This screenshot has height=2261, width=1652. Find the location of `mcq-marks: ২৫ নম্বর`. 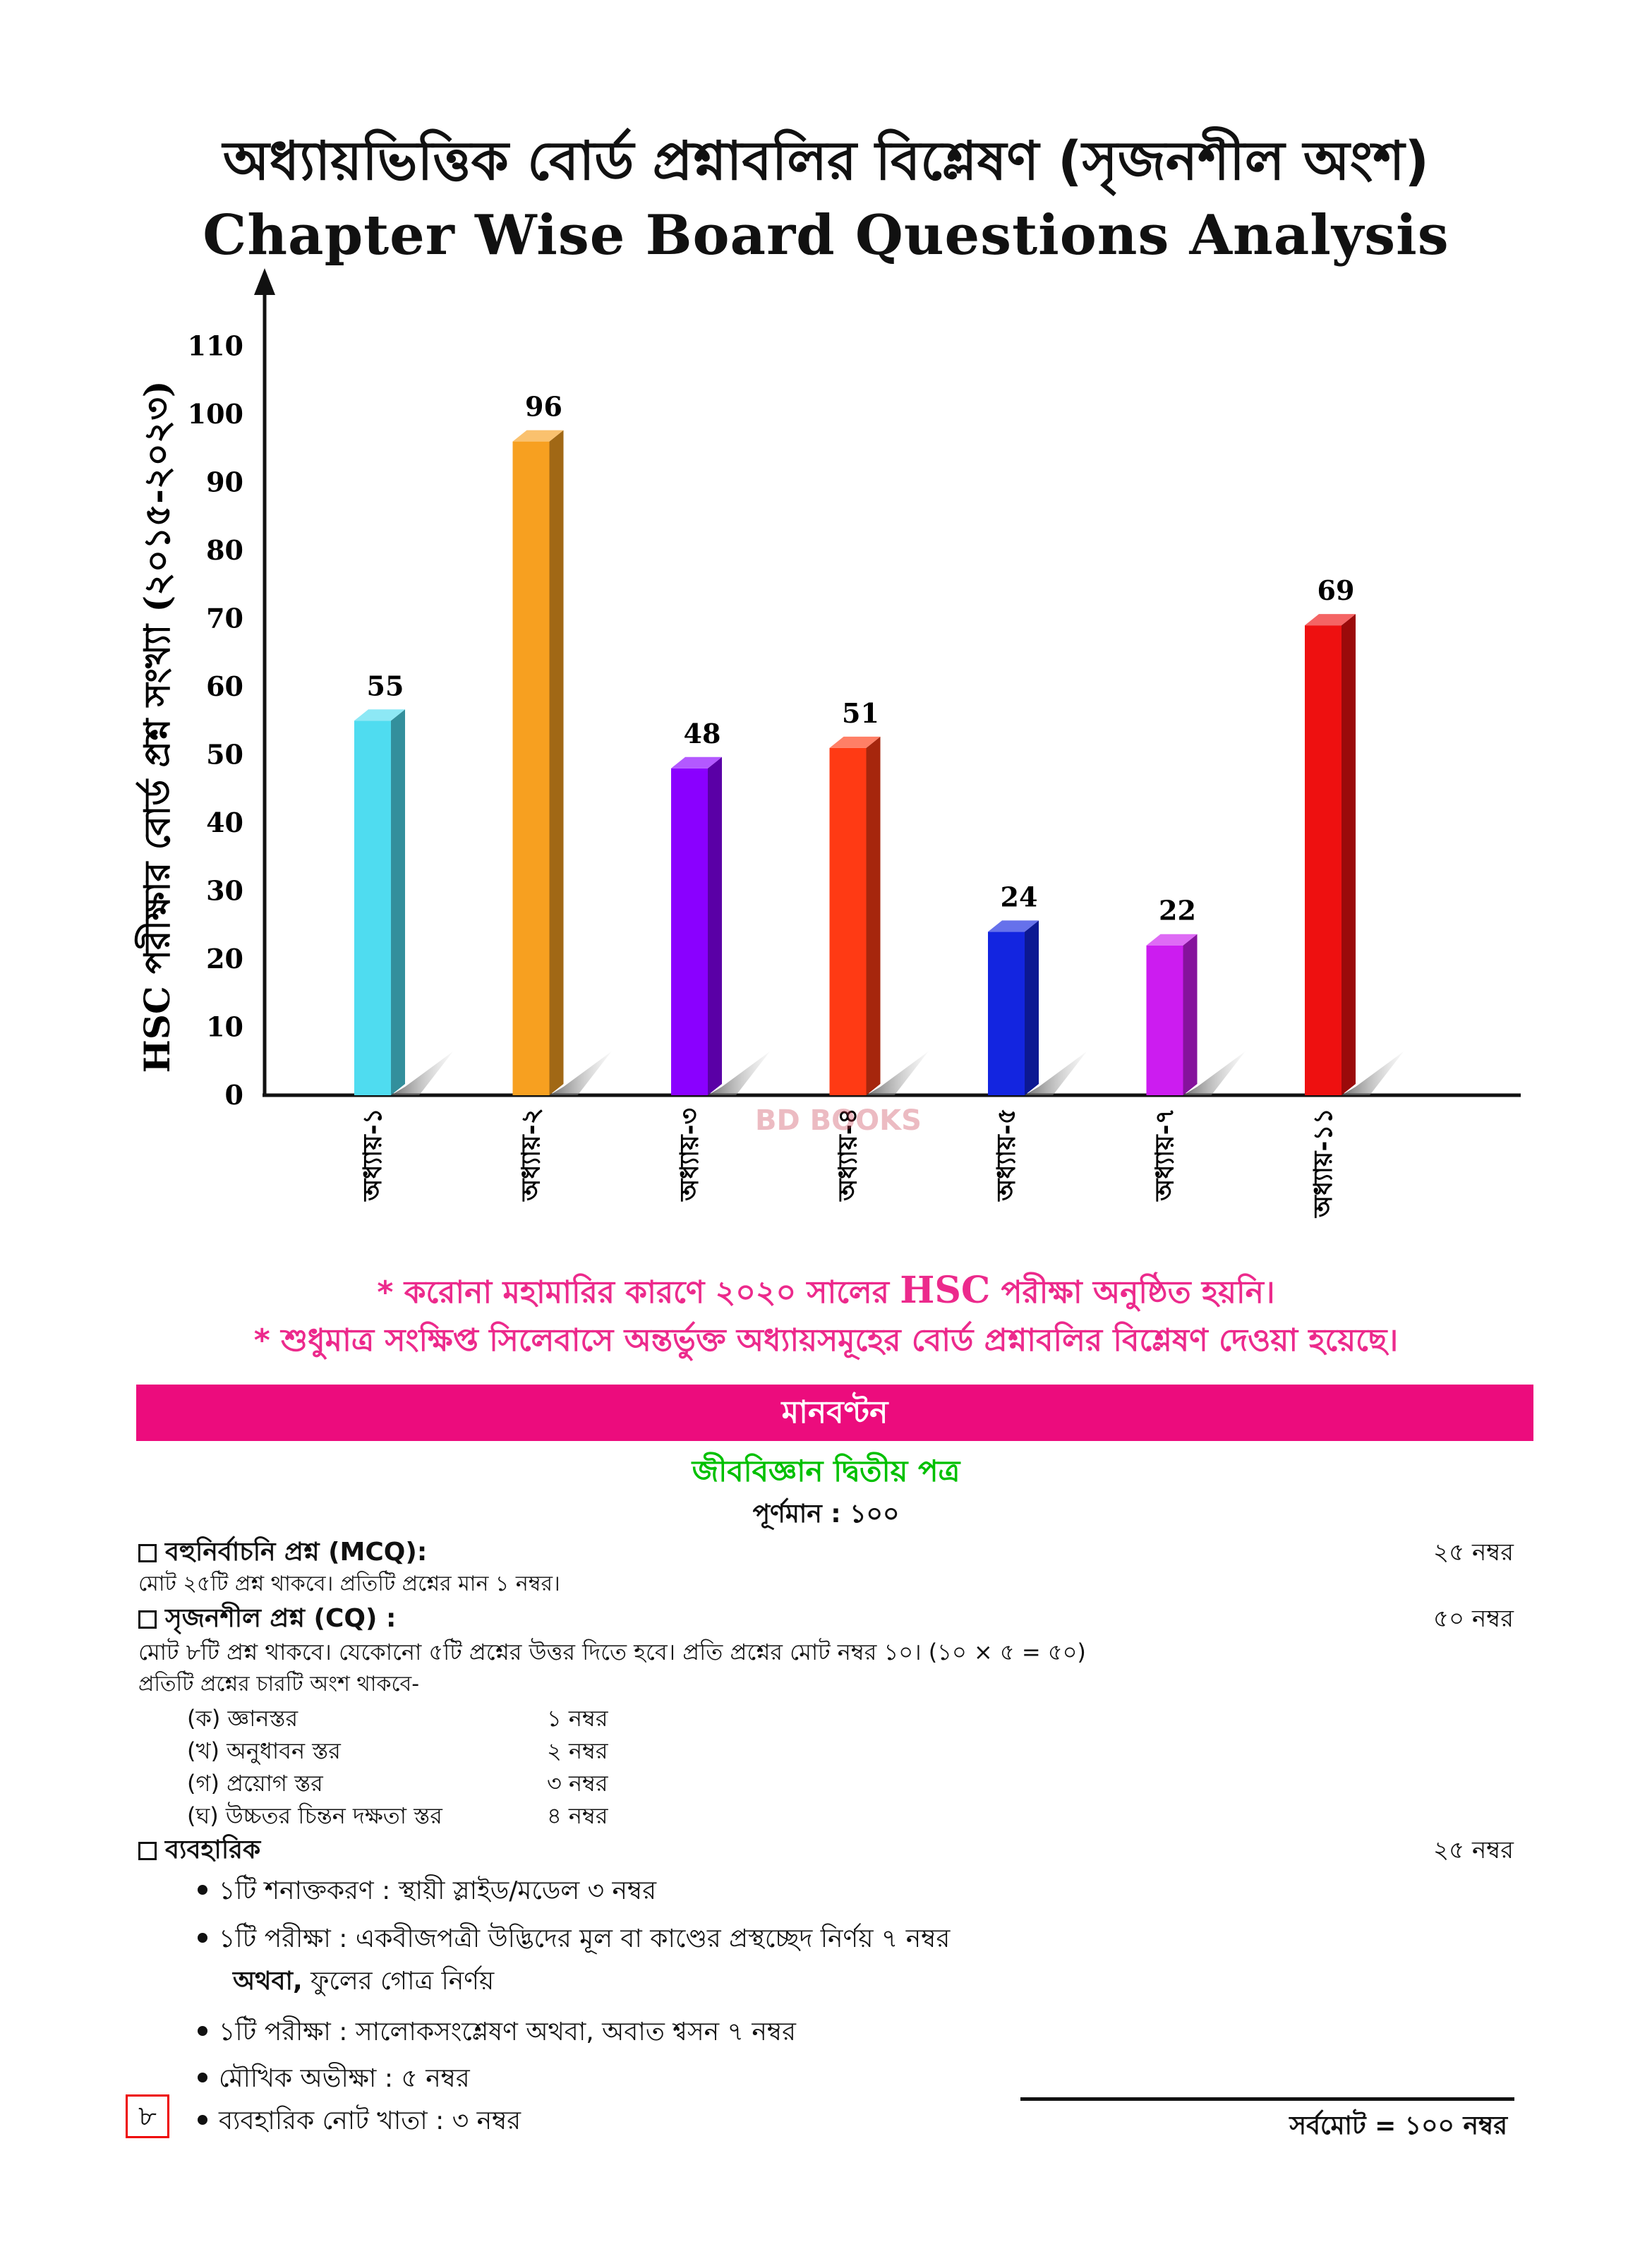

mcq-marks: ২৫ নম্বর is located at coordinates (1473, 1552).